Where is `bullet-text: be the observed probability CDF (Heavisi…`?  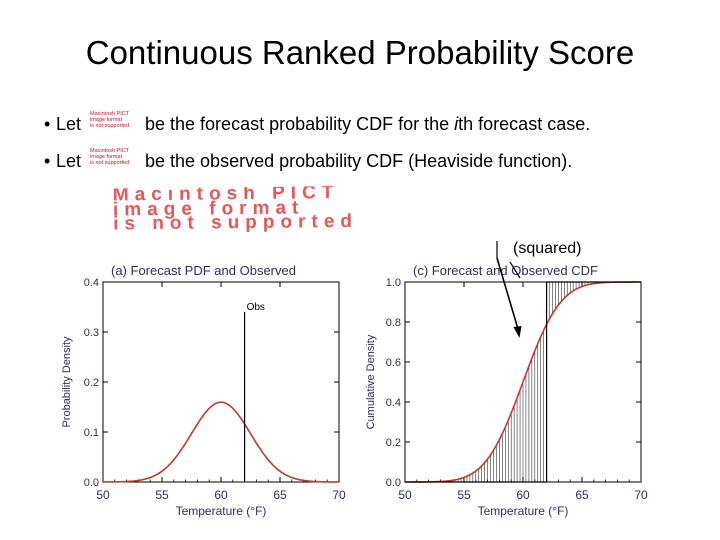 bullet-text: be the observed probability CDF (Heavisi… is located at coordinates (359, 161).